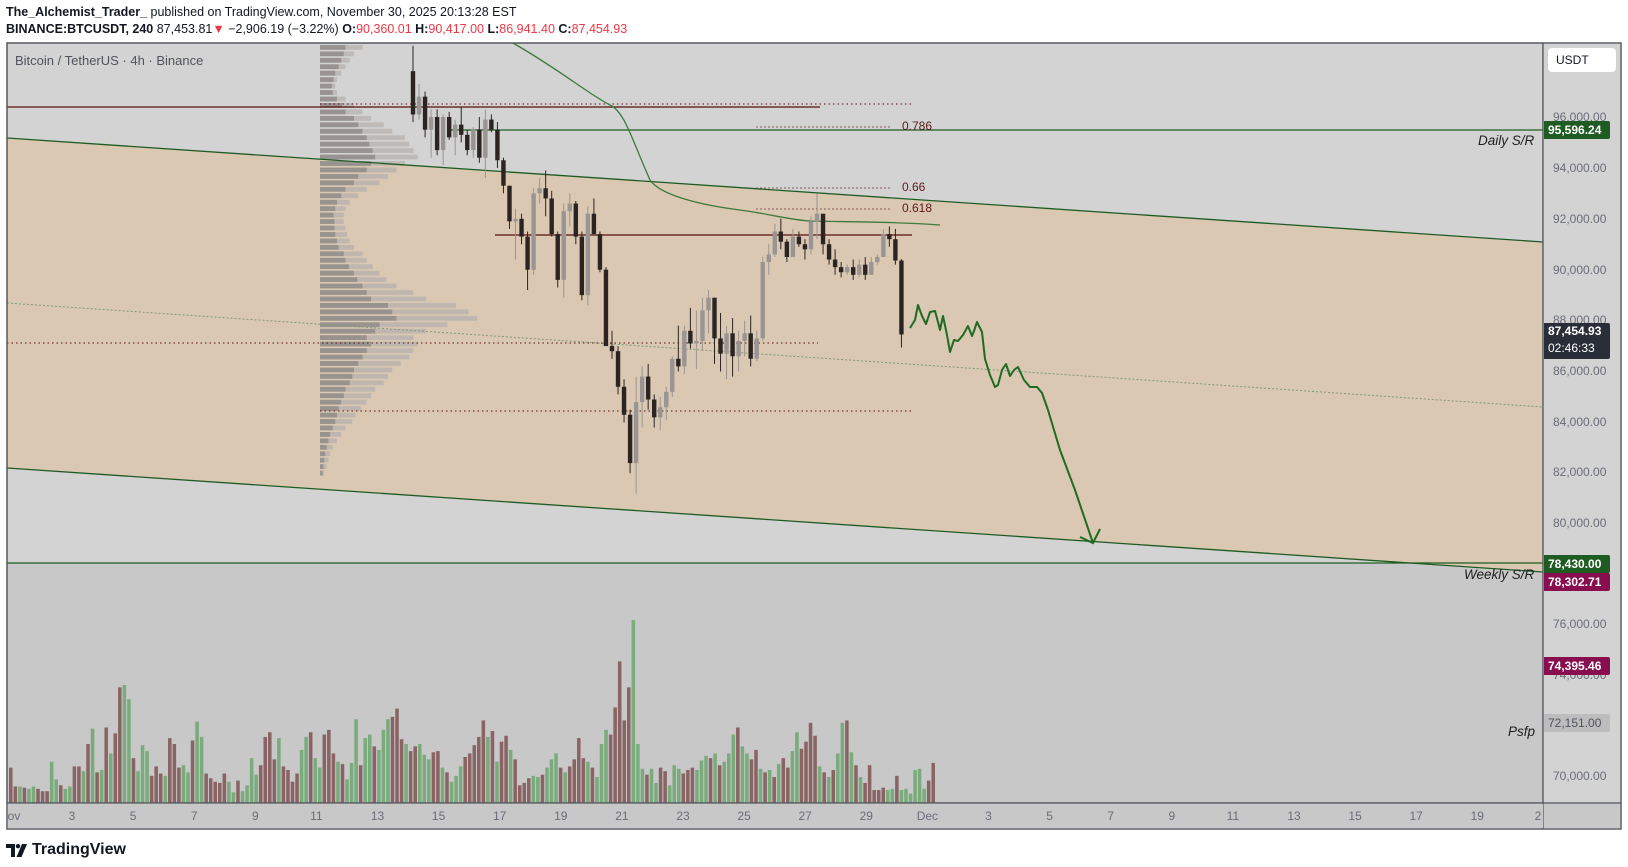  I want to click on fib-0618-label: 0.618, so click(917, 208).